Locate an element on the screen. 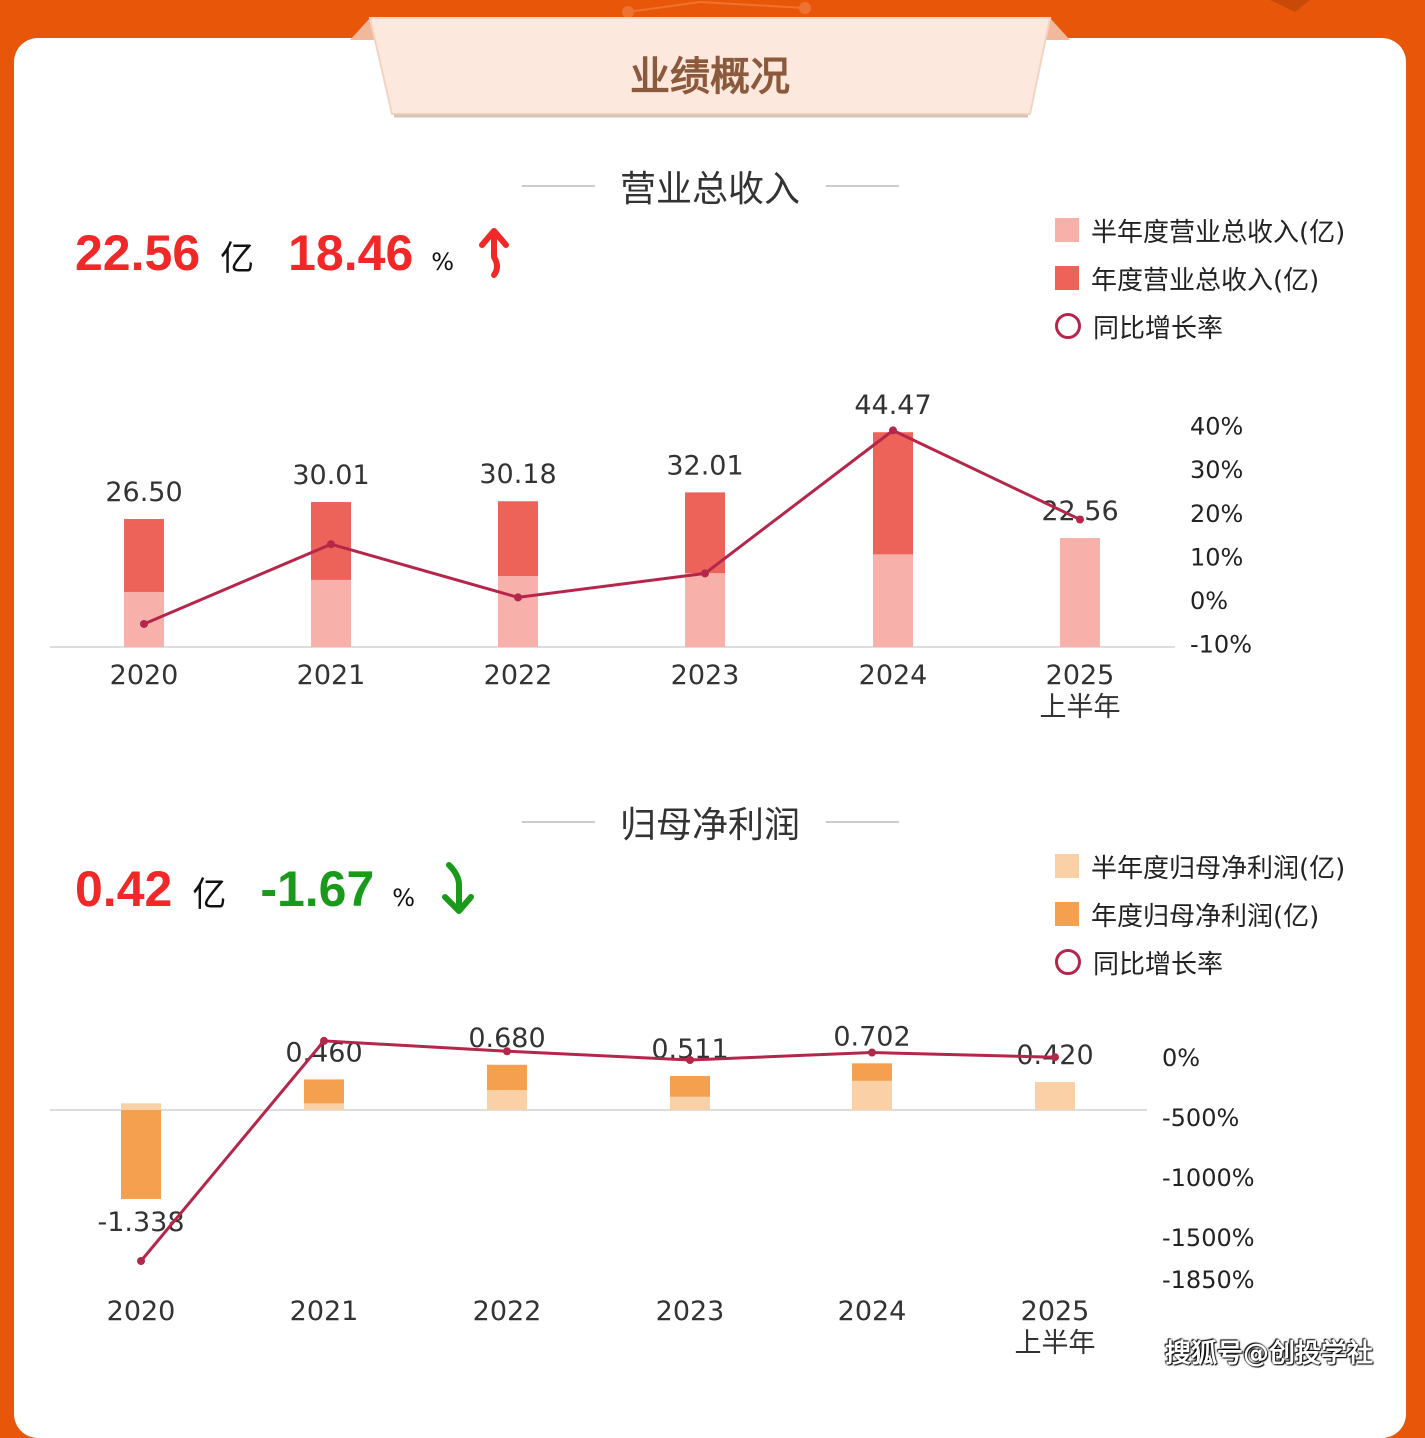 The width and height of the screenshot is (1425, 1438). data-label: 30.01 is located at coordinates (330, 475).